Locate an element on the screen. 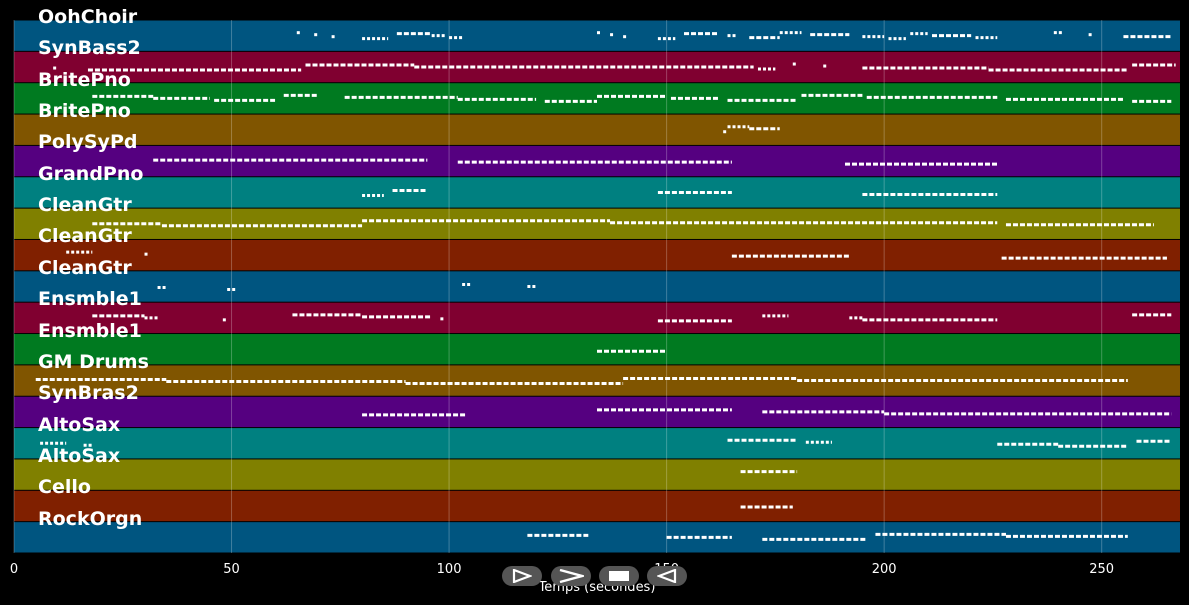 This screenshot has height=605, width=1189. stop-button is located at coordinates (619, 576).